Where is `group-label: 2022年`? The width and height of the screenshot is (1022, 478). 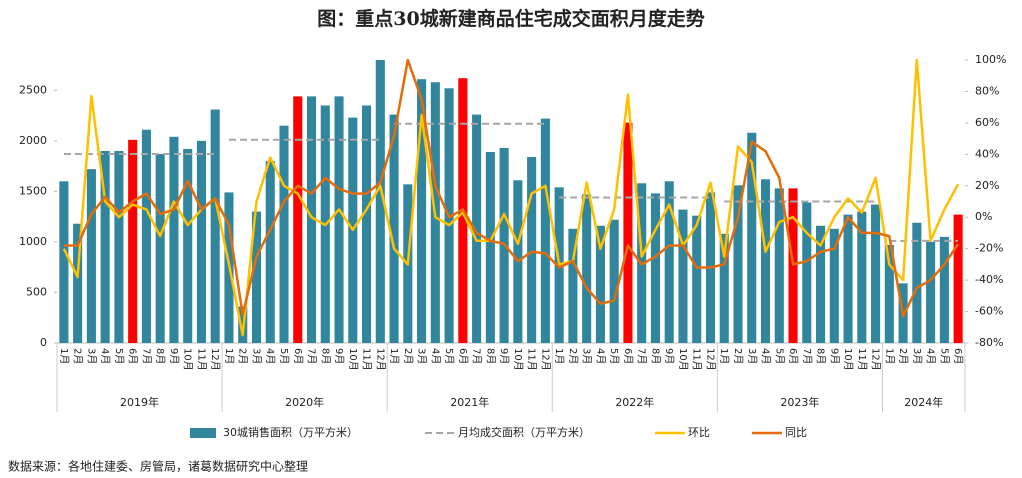 group-label: 2022年 is located at coordinates (634, 402).